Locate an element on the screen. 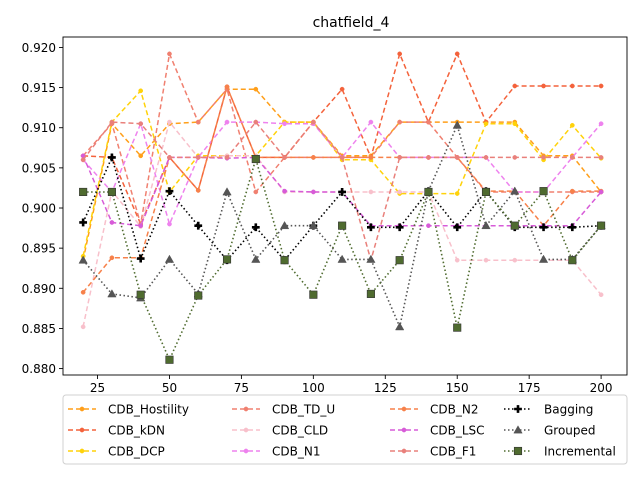 This screenshot has width=640, height=484. y-tick-label: 0.890 is located at coordinates (39, 289).